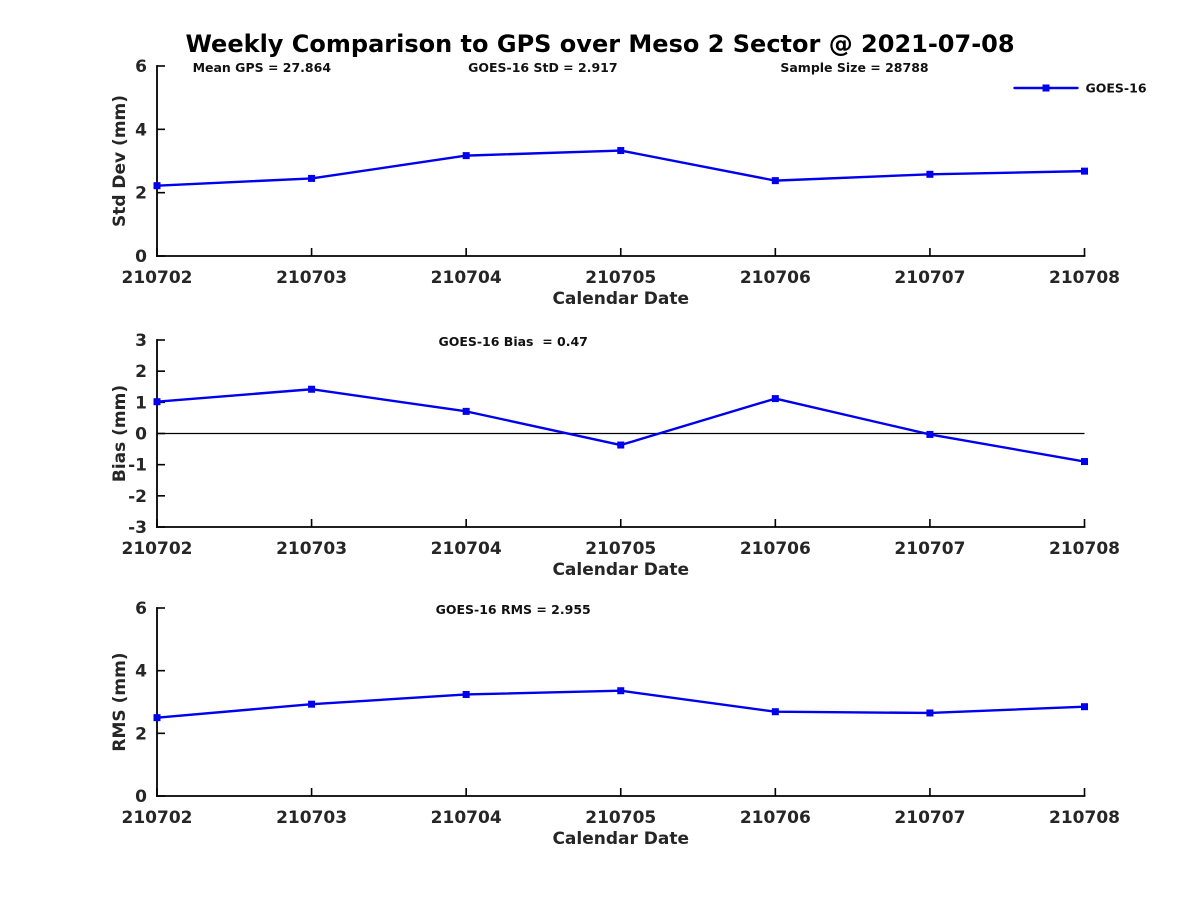  Describe the element at coordinates (141, 341) in the screenshot. I see `y-tick-label: 3` at that location.